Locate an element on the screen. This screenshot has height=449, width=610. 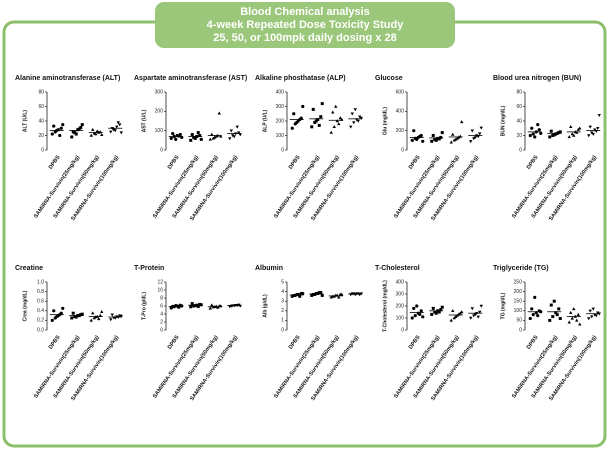
y-axis-label: T-Pro (g/dL) is located at coordinates (144, 306).